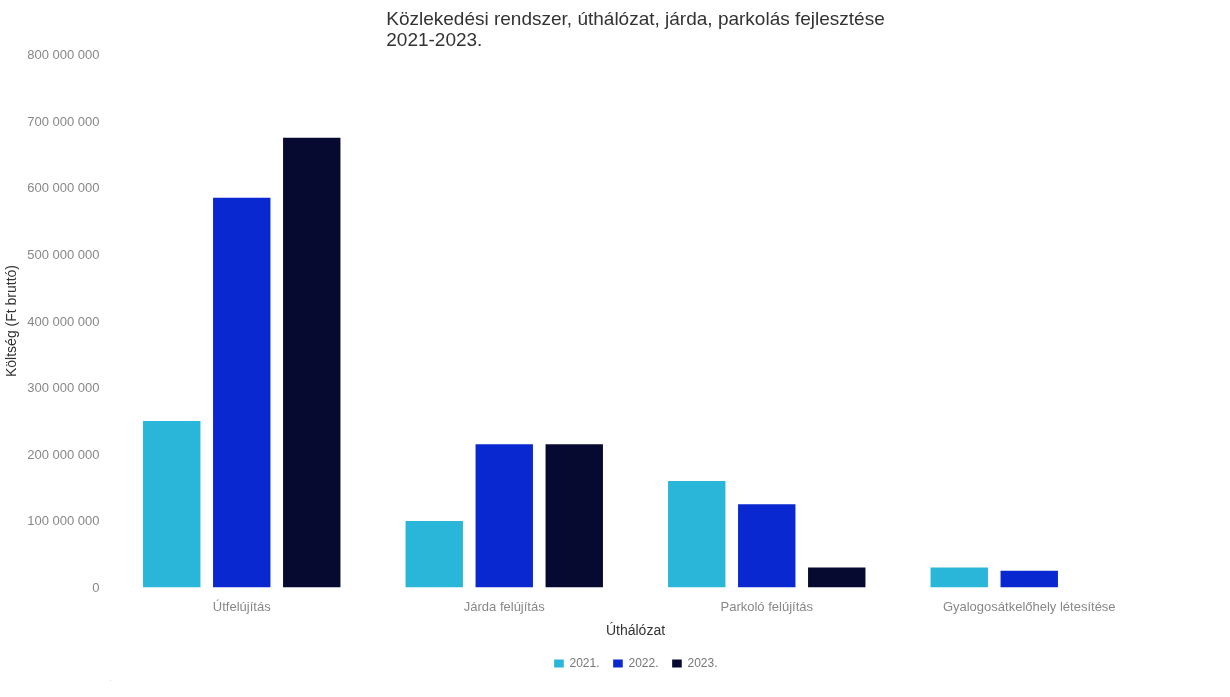 Image resolution: width=1230 pixels, height=697 pixels. Describe the element at coordinates (63, 188) in the screenshot. I see `y-tick-label: 600 000 000` at that location.